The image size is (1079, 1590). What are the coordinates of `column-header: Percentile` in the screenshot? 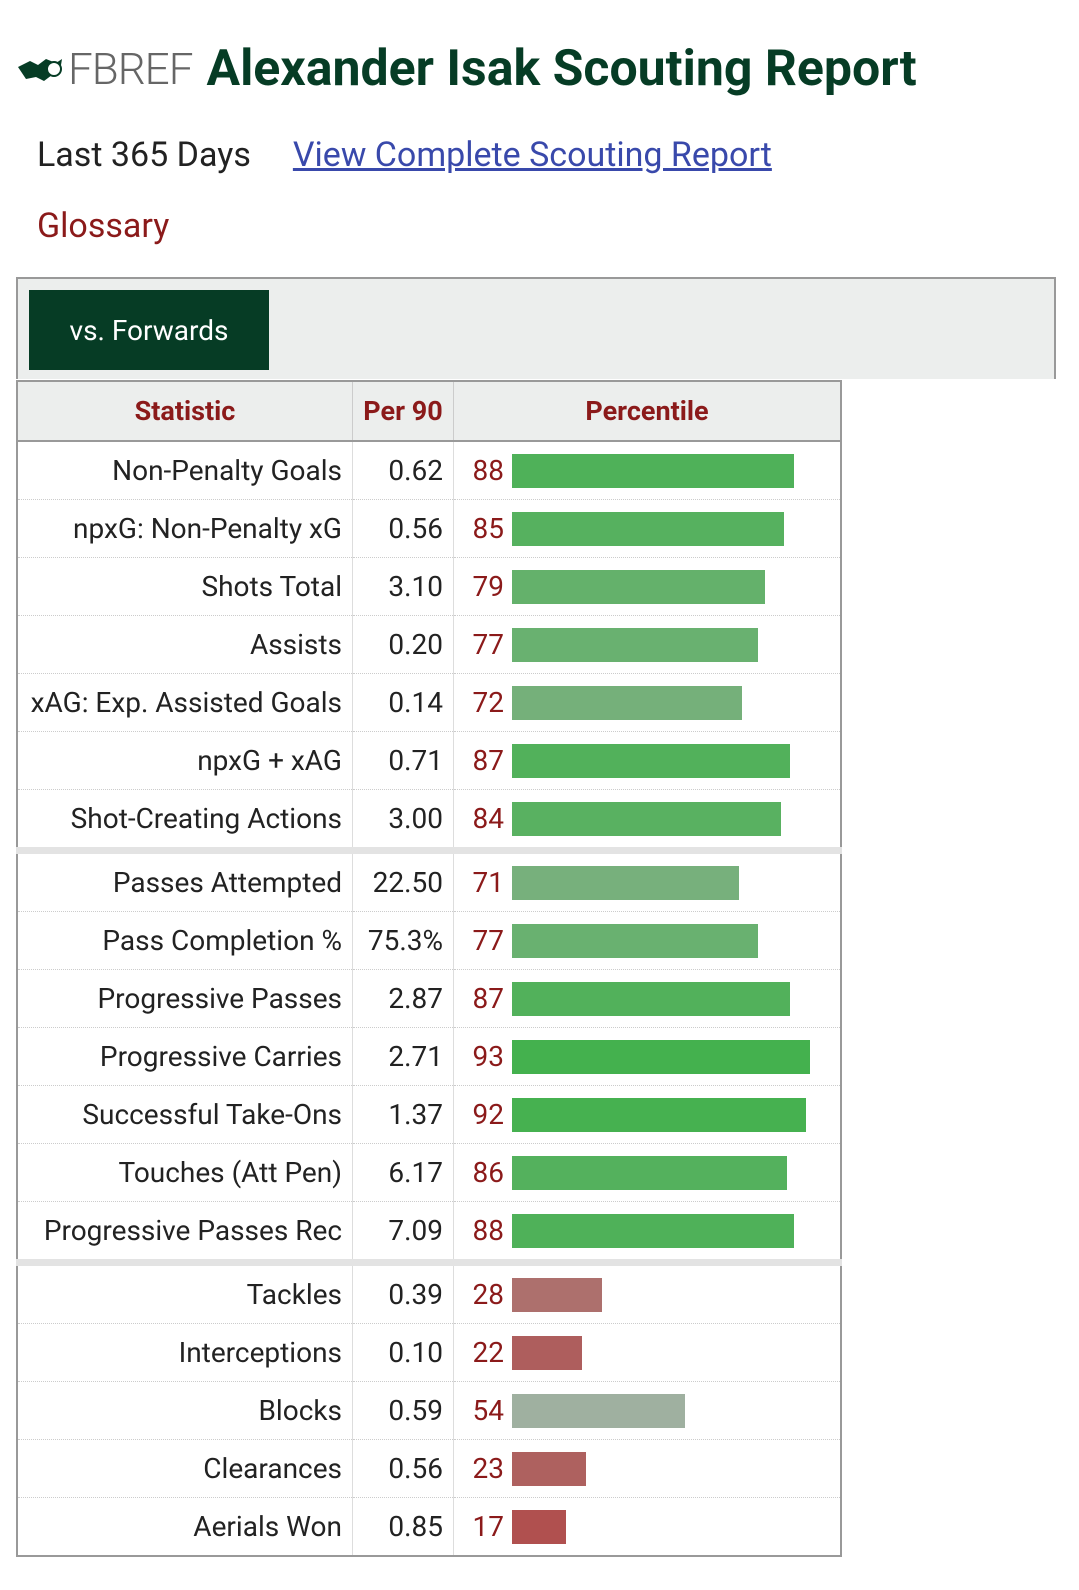 It's located at (647, 411).